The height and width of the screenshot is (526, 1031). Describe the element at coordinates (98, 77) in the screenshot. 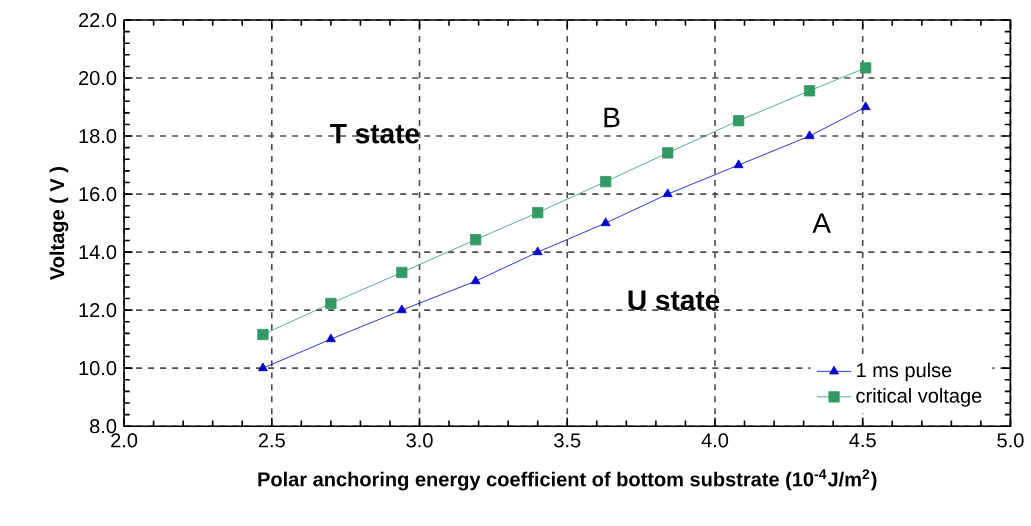

I see `y-tick-label: 20.0` at that location.